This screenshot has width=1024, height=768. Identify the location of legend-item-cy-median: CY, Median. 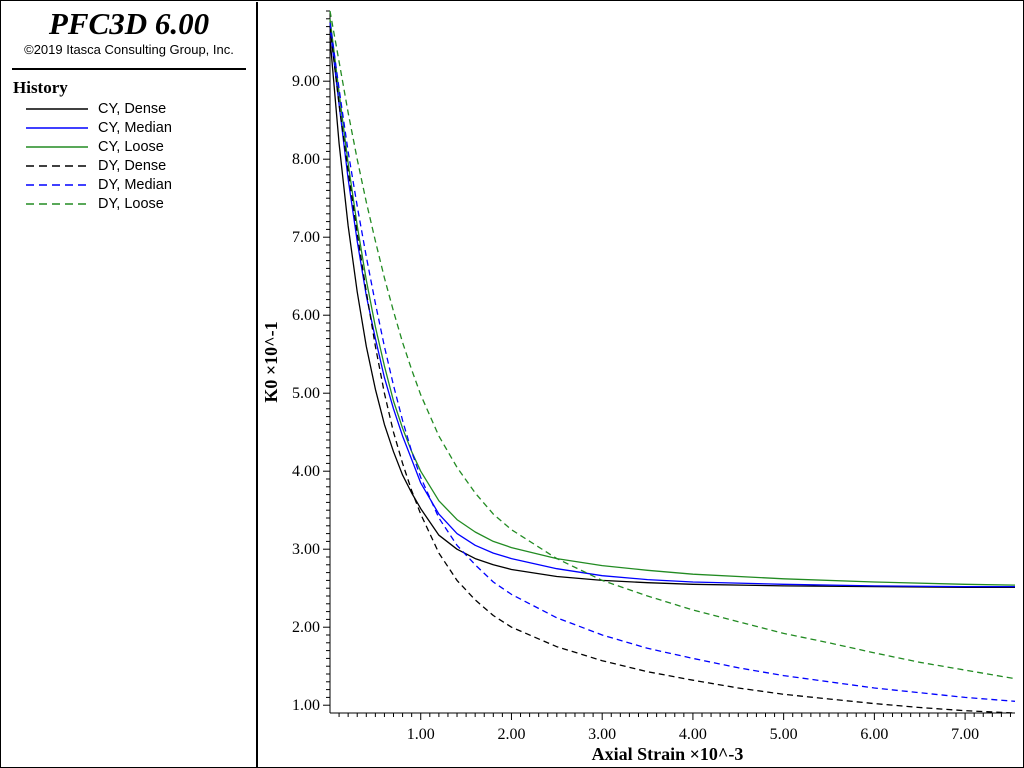
(136, 128).